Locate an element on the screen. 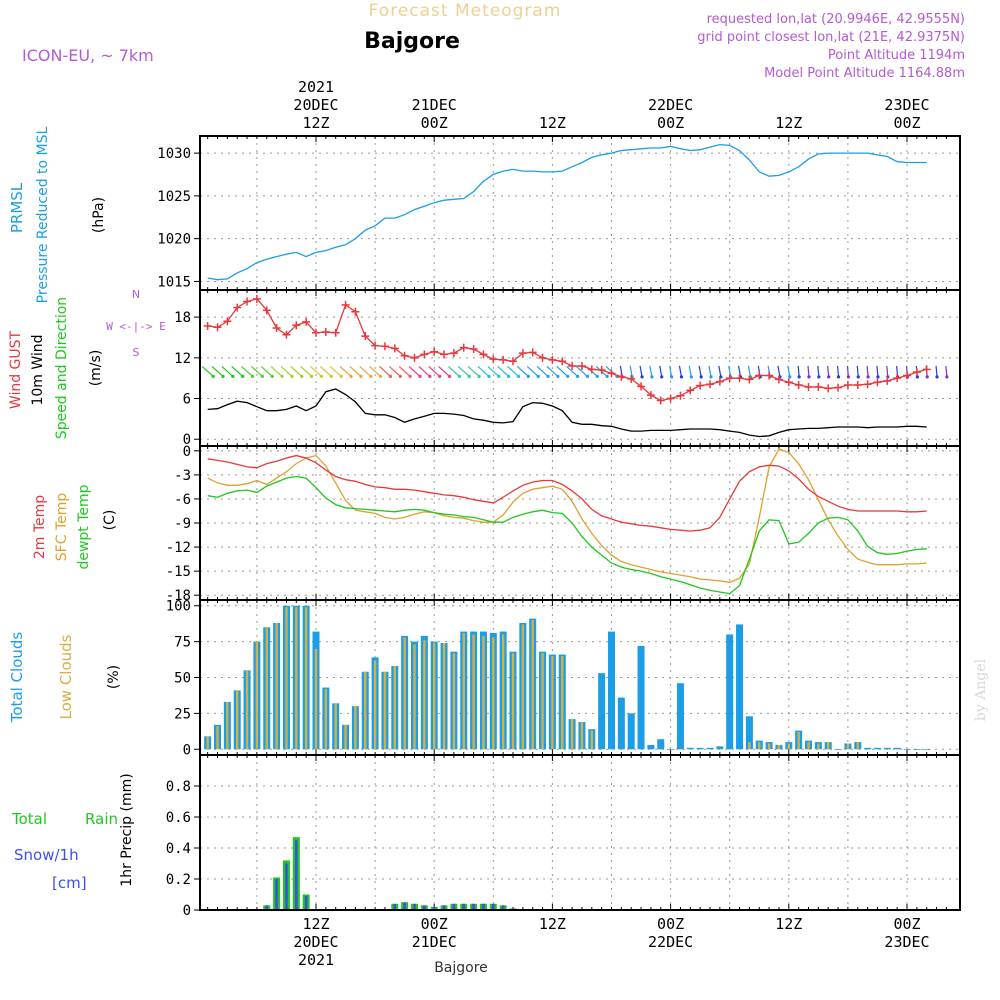 The width and height of the screenshot is (1000, 1000). top-time-label: 21DEC is located at coordinates (434, 105).